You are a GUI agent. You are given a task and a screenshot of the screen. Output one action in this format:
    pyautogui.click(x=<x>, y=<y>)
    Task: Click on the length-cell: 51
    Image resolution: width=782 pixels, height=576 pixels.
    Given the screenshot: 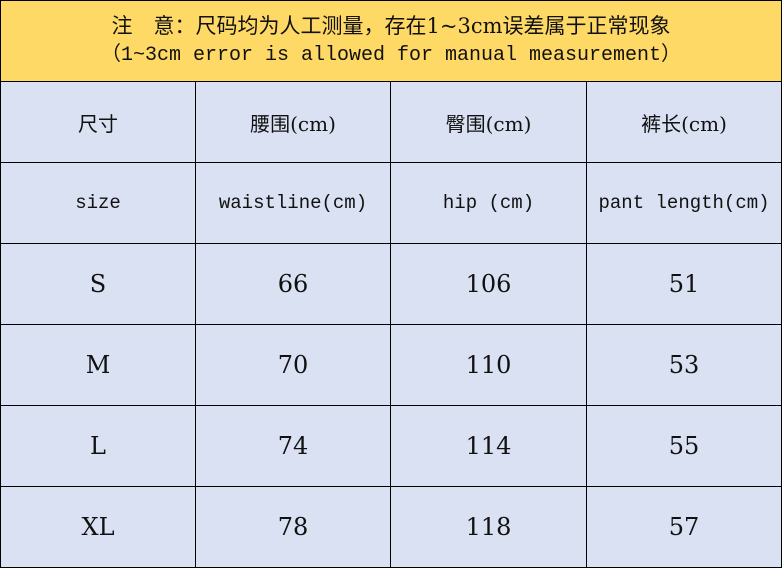 What is the action you would take?
    pyautogui.click(x=683, y=284)
    